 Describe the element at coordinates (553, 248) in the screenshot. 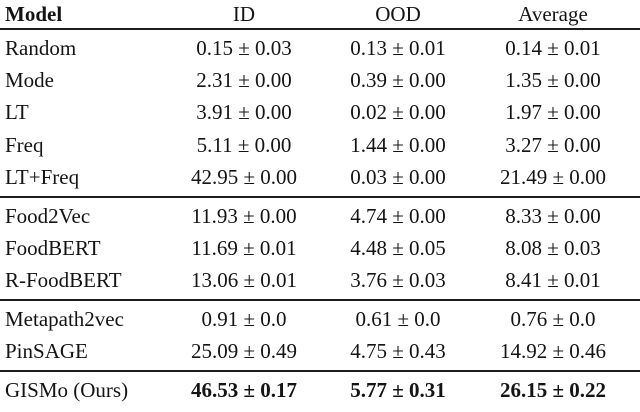

I see `average-cell: 8.08 ± 0.03` at that location.